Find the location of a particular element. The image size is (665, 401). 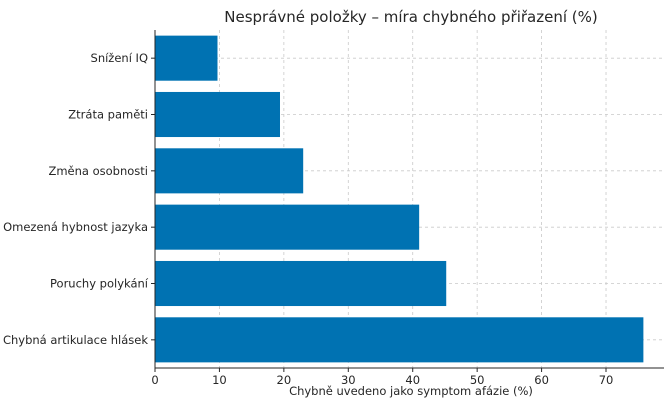

y-tick-label: Chybná artikulace hlásek is located at coordinates (75, 340).